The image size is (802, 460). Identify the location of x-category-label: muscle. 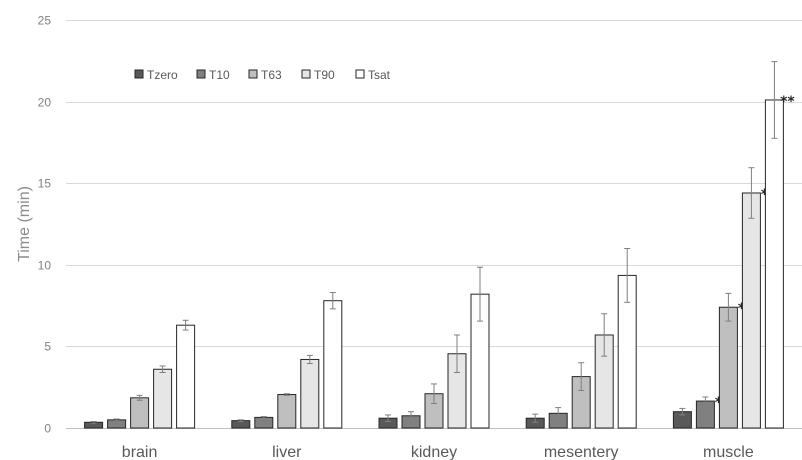
(728, 452).